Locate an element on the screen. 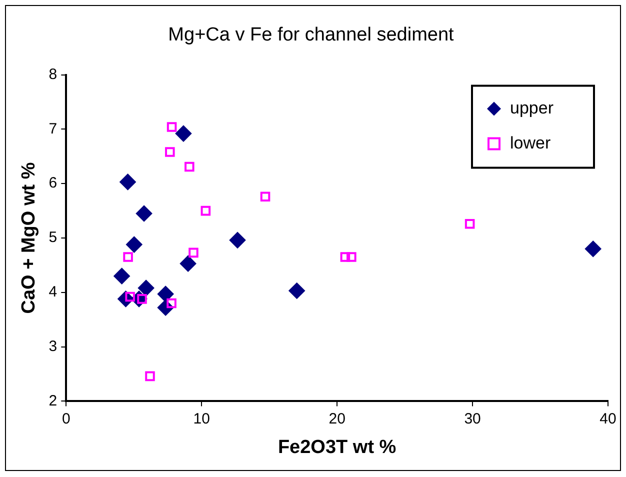 This screenshot has height=477, width=626. x-tick-label: 40 is located at coordinates (608, 419).